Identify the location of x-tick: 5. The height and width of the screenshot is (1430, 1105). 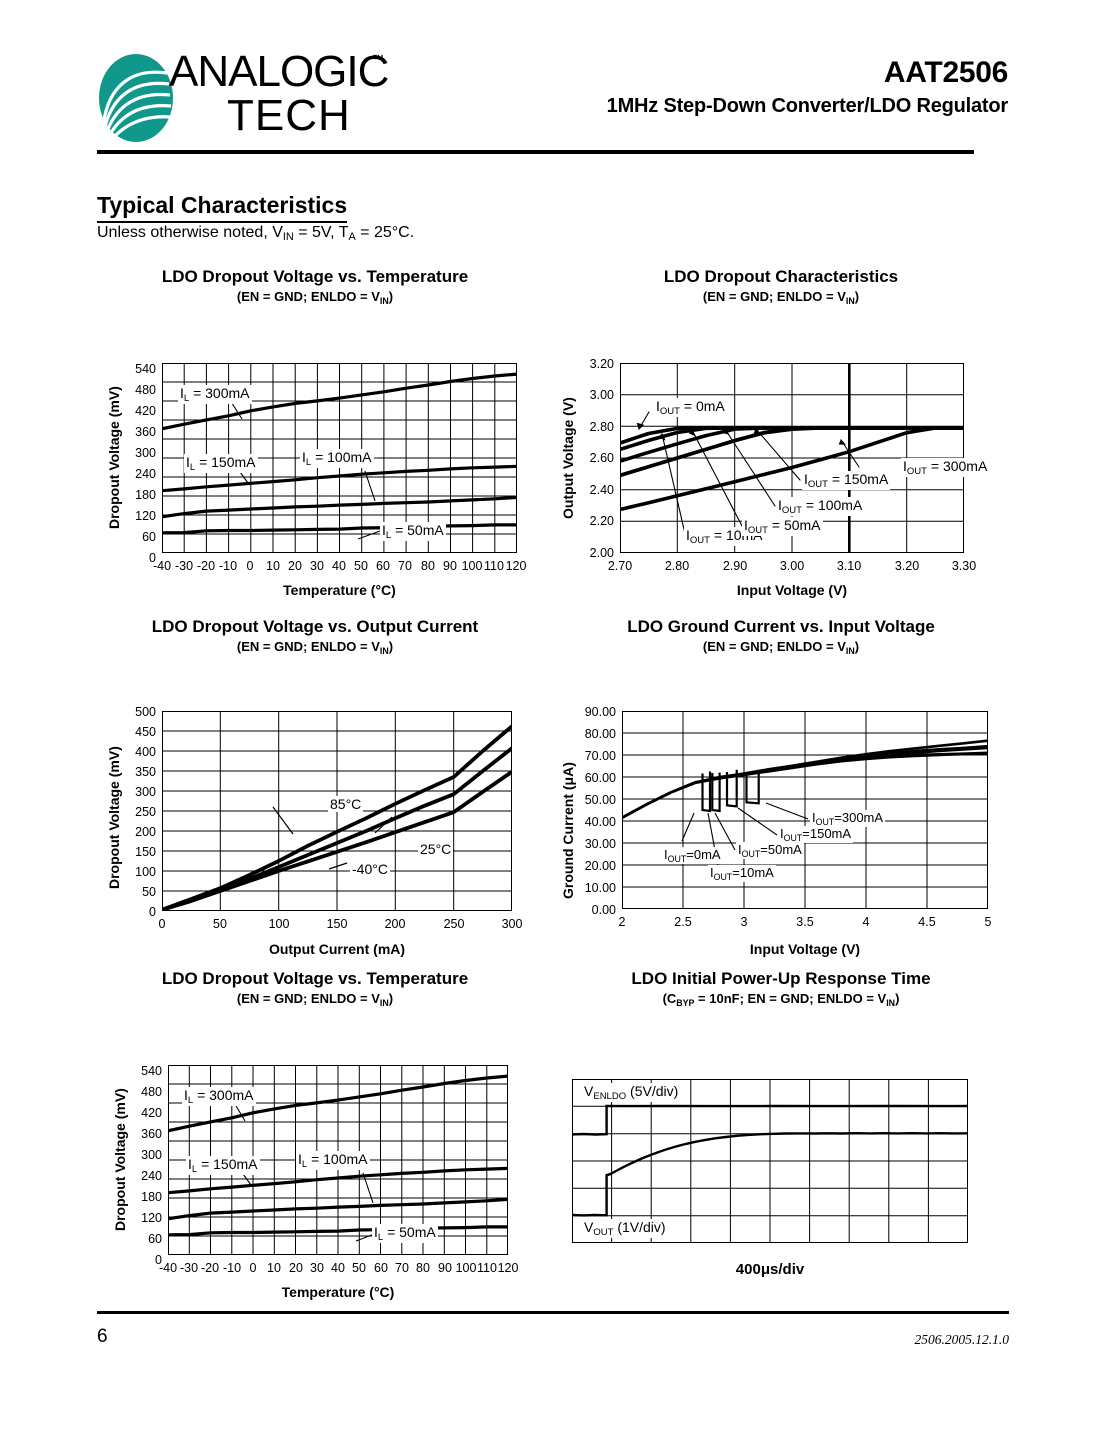
(988, 922).